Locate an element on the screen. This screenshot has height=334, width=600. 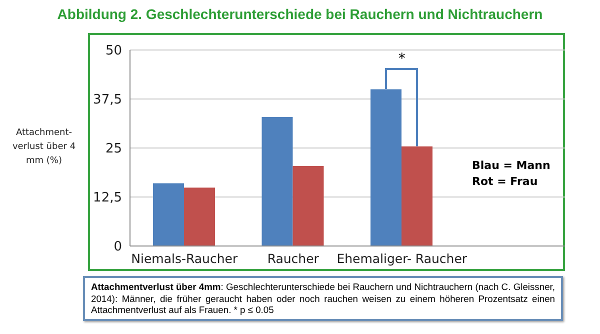
chart-title: Abbildung 2. Geschlechterunterschiede bei Rauchern und Nichtrauchern is located at coordinates (300, 14).